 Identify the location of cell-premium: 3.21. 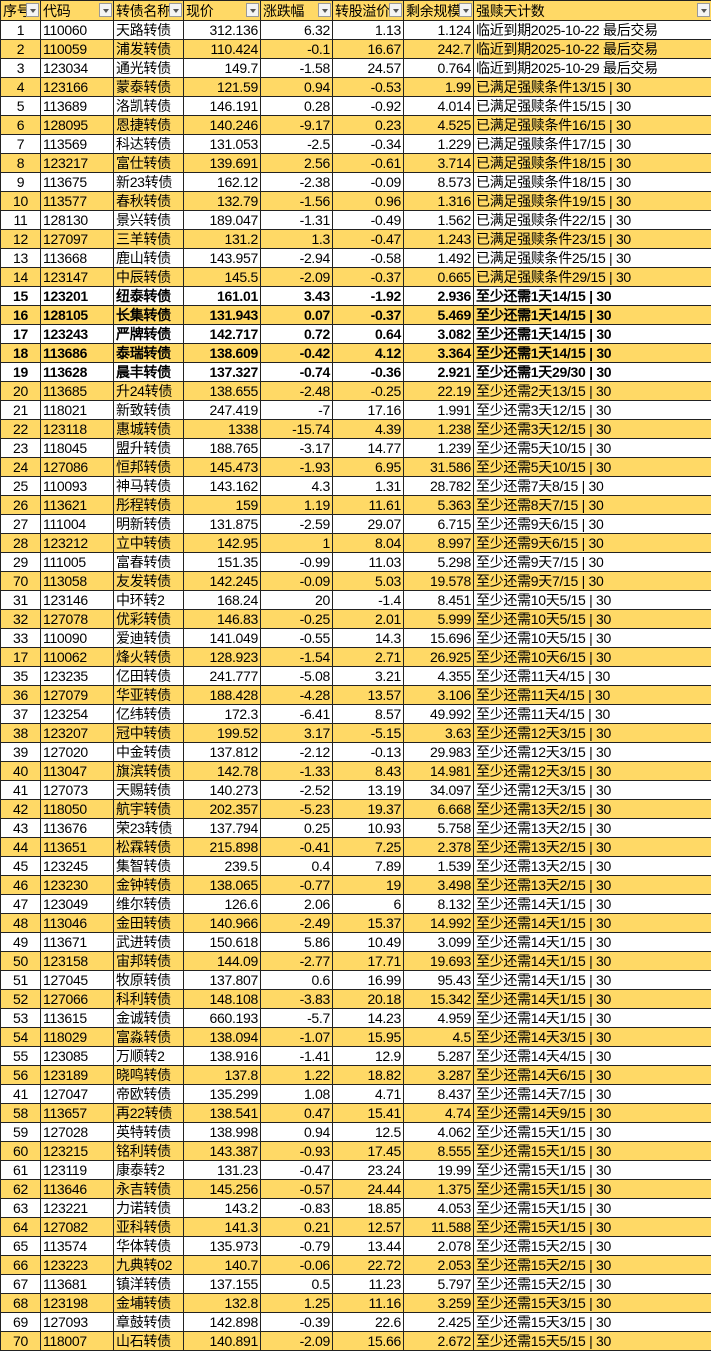
(368, 676).